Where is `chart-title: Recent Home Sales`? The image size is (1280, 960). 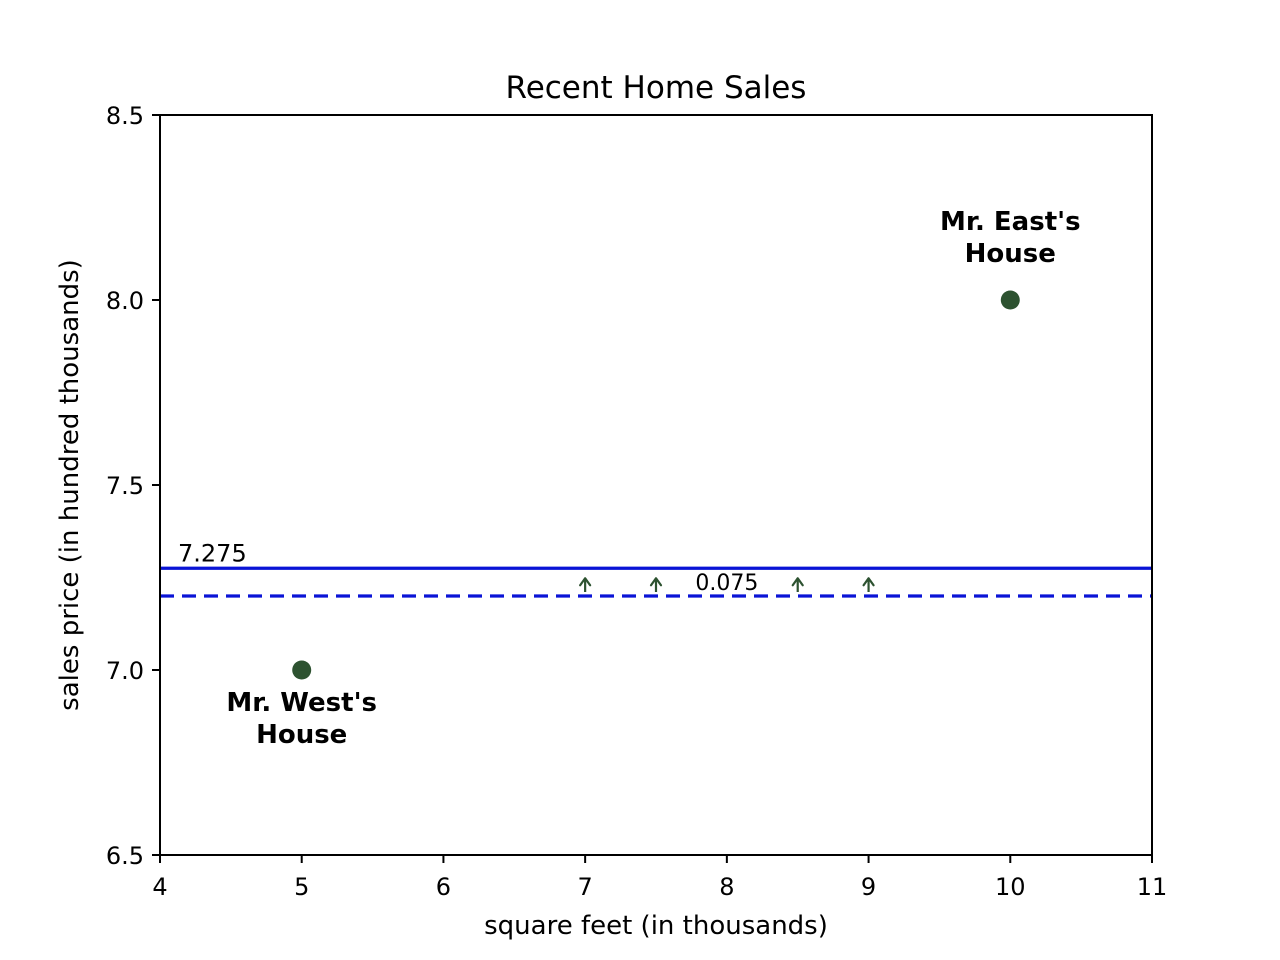 chart-title: Recent Home Sales is located at coordinates (656, 88).